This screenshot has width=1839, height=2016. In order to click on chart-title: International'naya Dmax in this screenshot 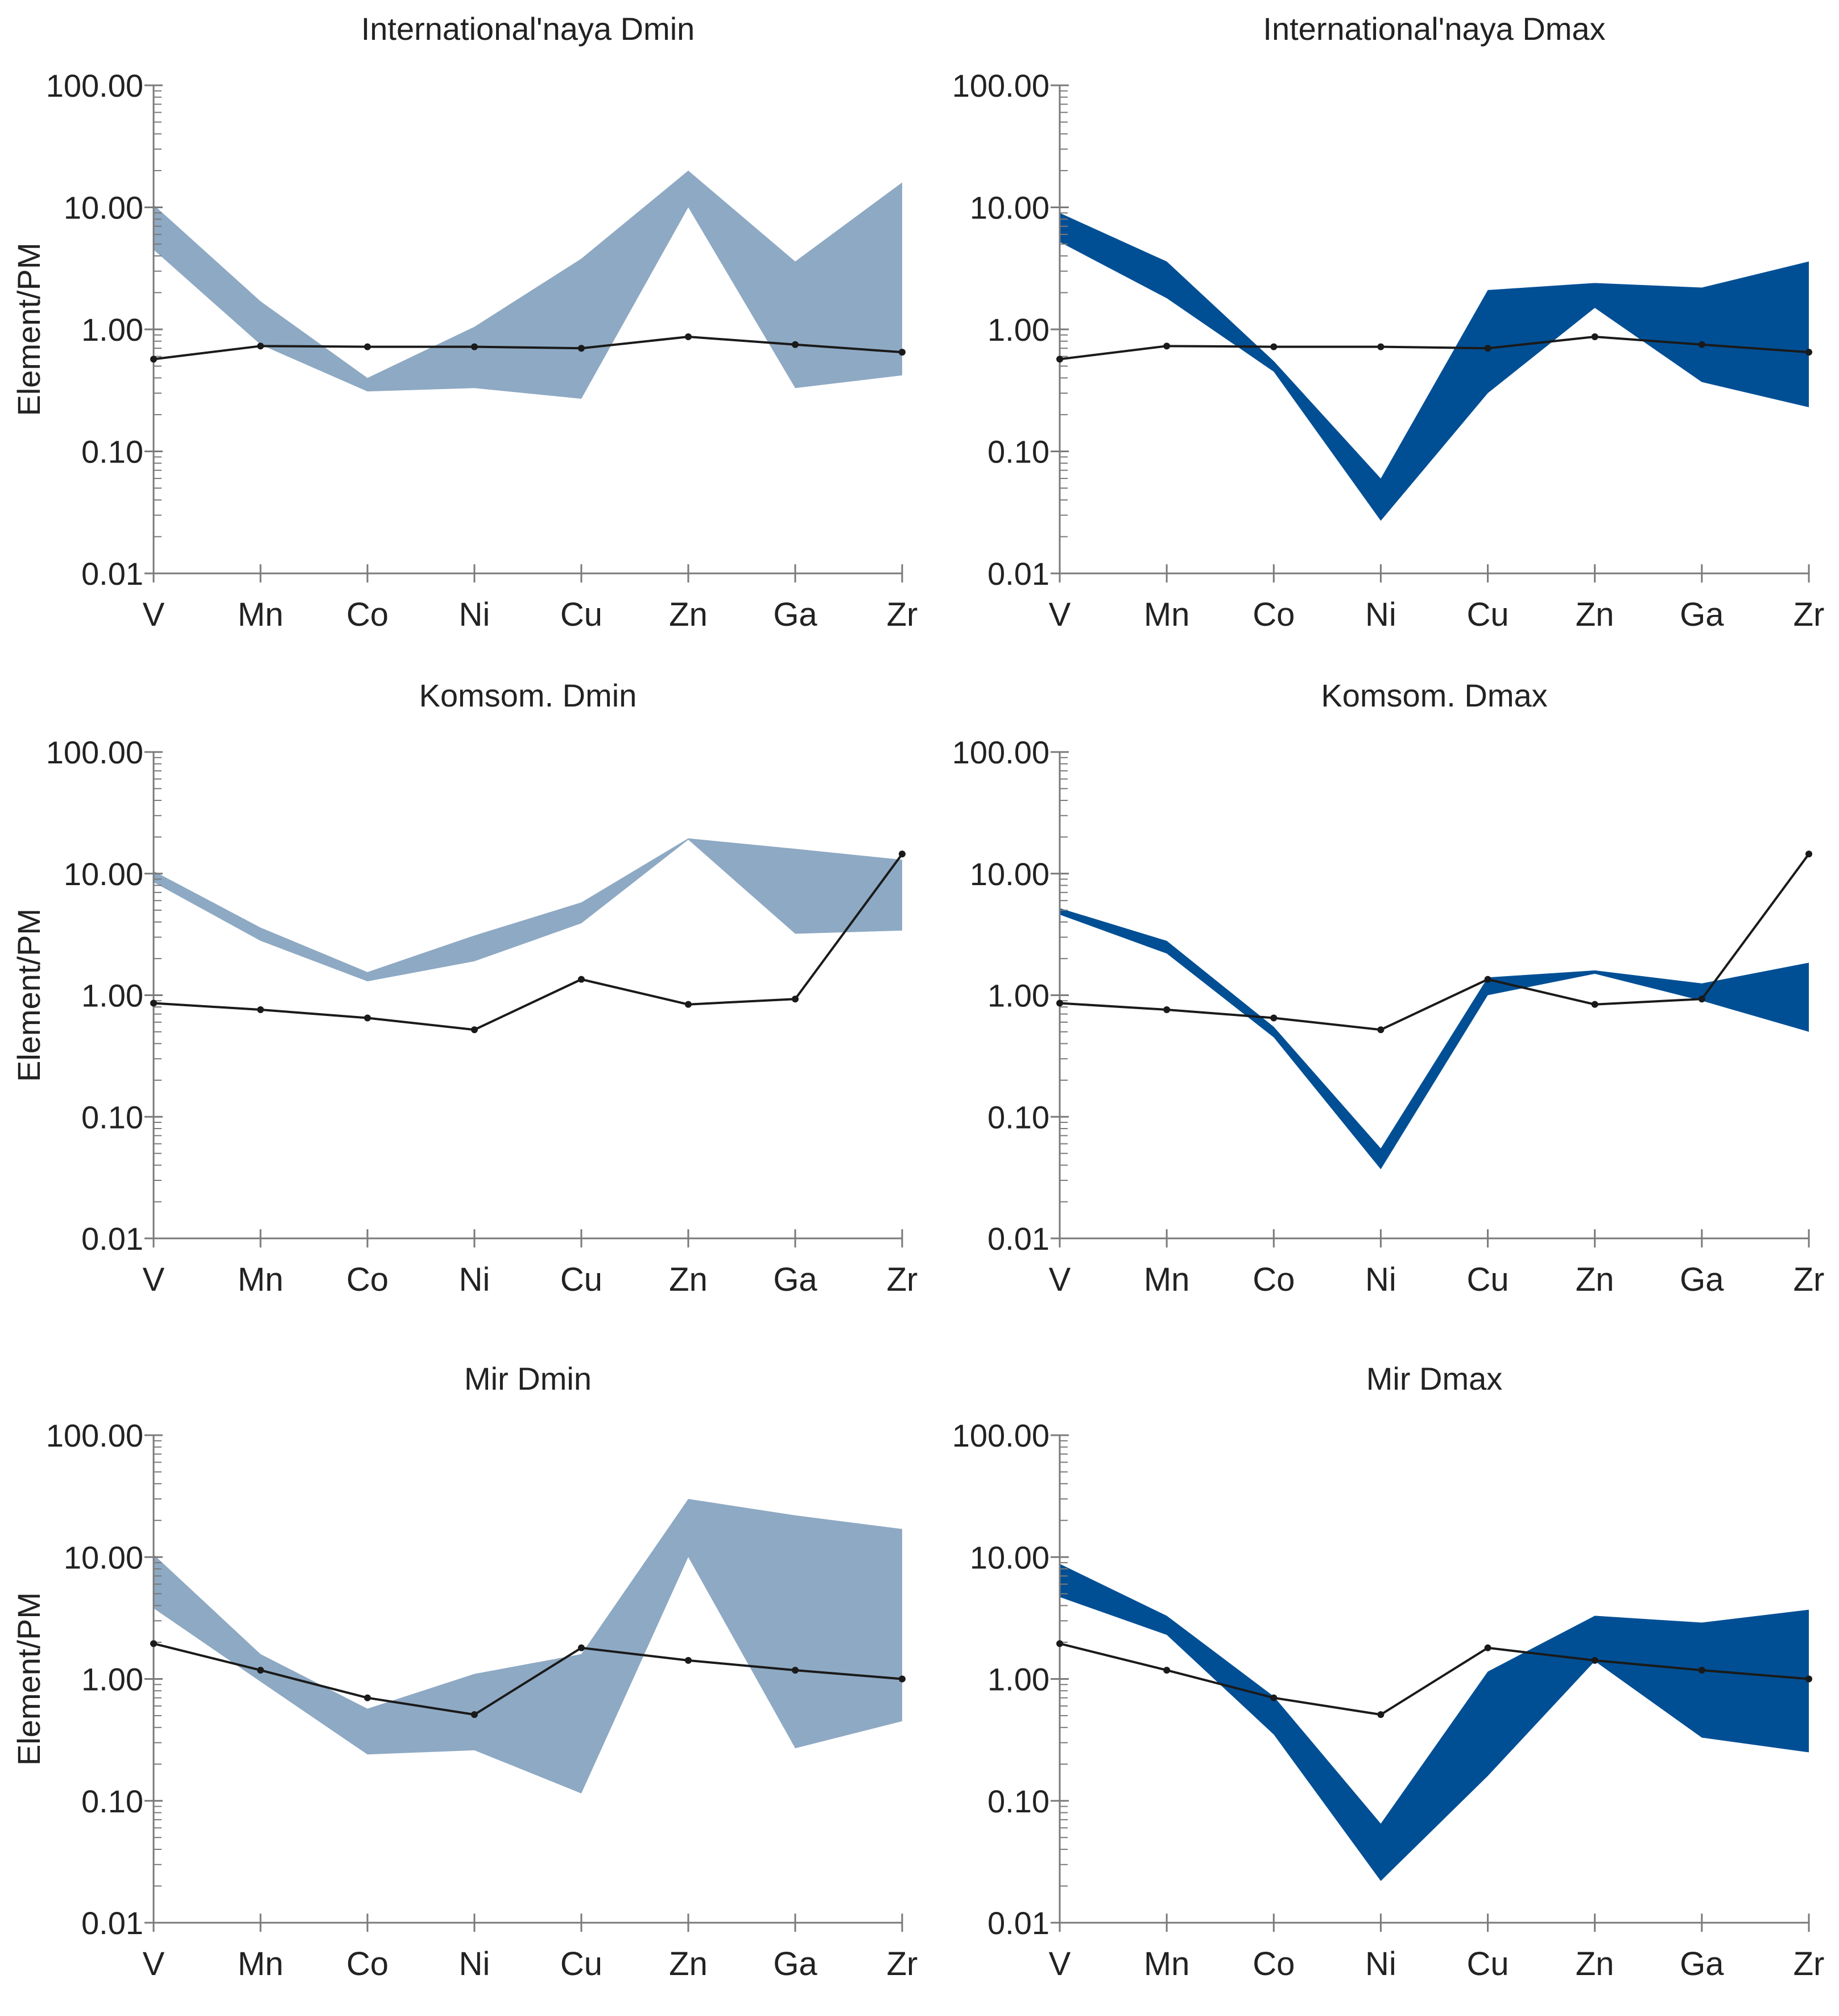, I will do `click(1434, 29)`.